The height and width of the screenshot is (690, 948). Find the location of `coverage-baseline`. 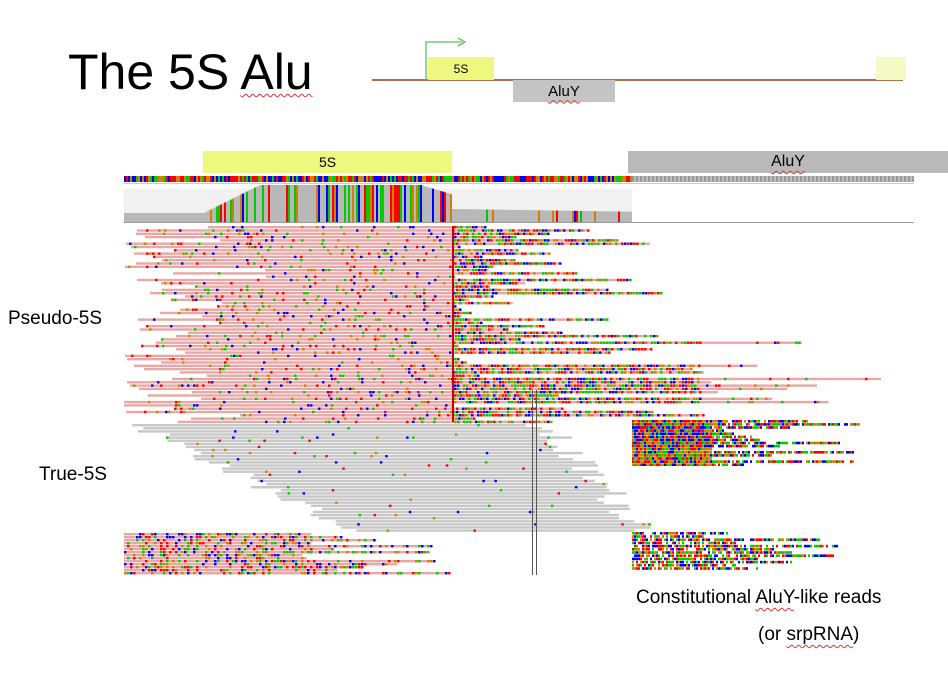

coverage-baseline is located at coordinates (519, 222).